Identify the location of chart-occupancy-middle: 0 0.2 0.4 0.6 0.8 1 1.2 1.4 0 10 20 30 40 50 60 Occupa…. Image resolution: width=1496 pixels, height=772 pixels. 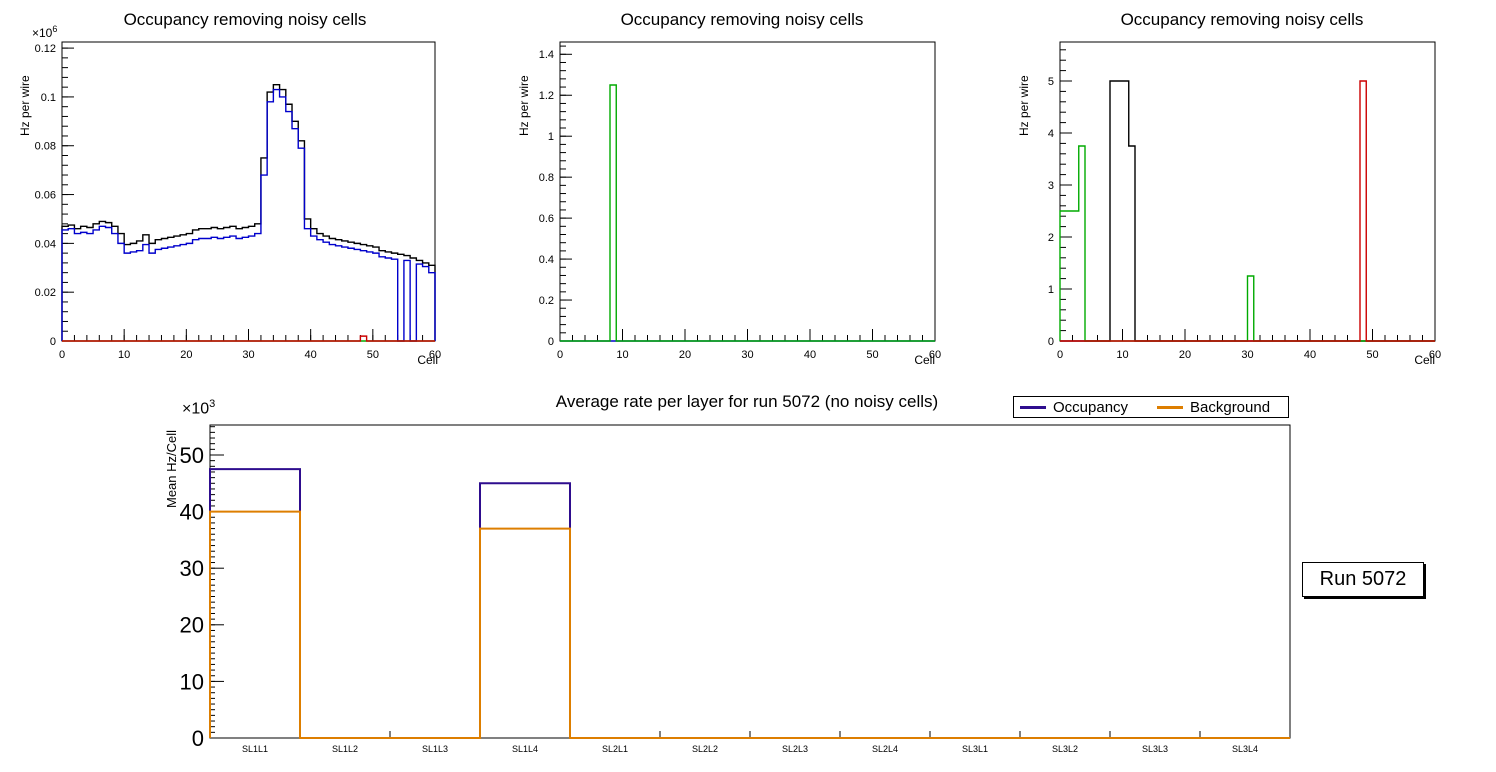
(725, 194).